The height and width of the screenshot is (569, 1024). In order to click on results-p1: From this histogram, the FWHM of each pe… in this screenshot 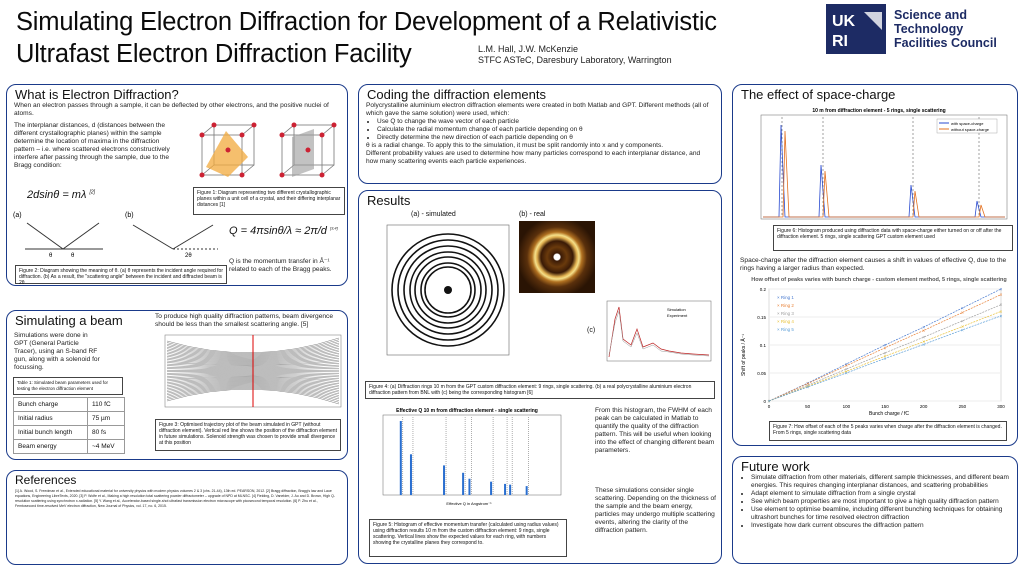, I will do `click(655, 430)`.